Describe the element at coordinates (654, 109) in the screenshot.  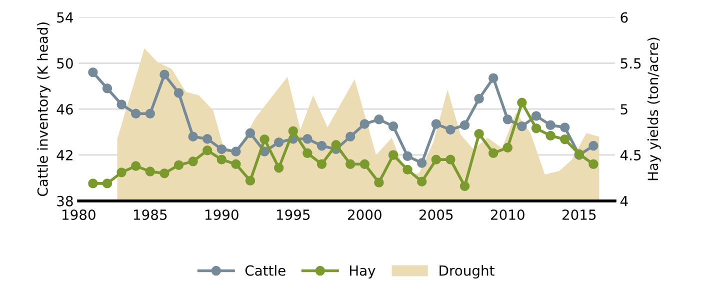
I see `y2-axis-title: Hay yields (ton/acre)` at that location.